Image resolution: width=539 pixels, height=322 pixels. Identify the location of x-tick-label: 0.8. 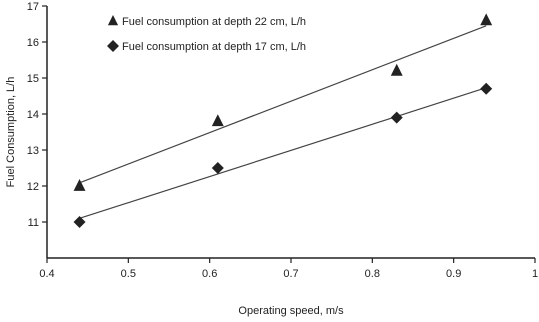
(372, 274).